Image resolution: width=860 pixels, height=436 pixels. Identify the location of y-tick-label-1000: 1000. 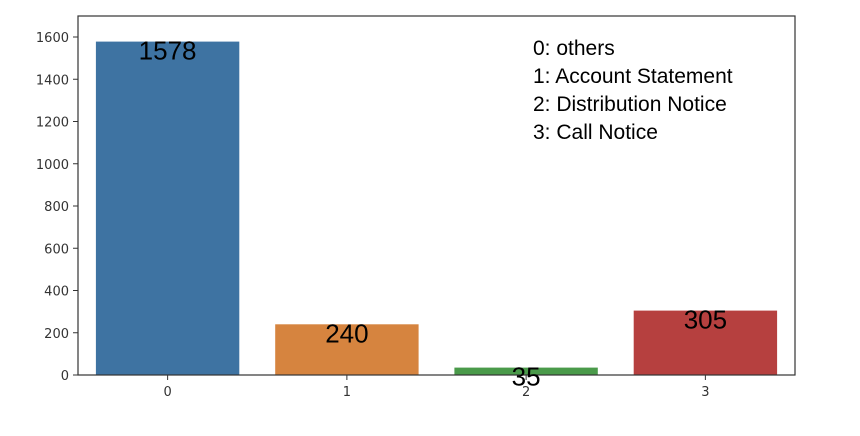
(52, 165).